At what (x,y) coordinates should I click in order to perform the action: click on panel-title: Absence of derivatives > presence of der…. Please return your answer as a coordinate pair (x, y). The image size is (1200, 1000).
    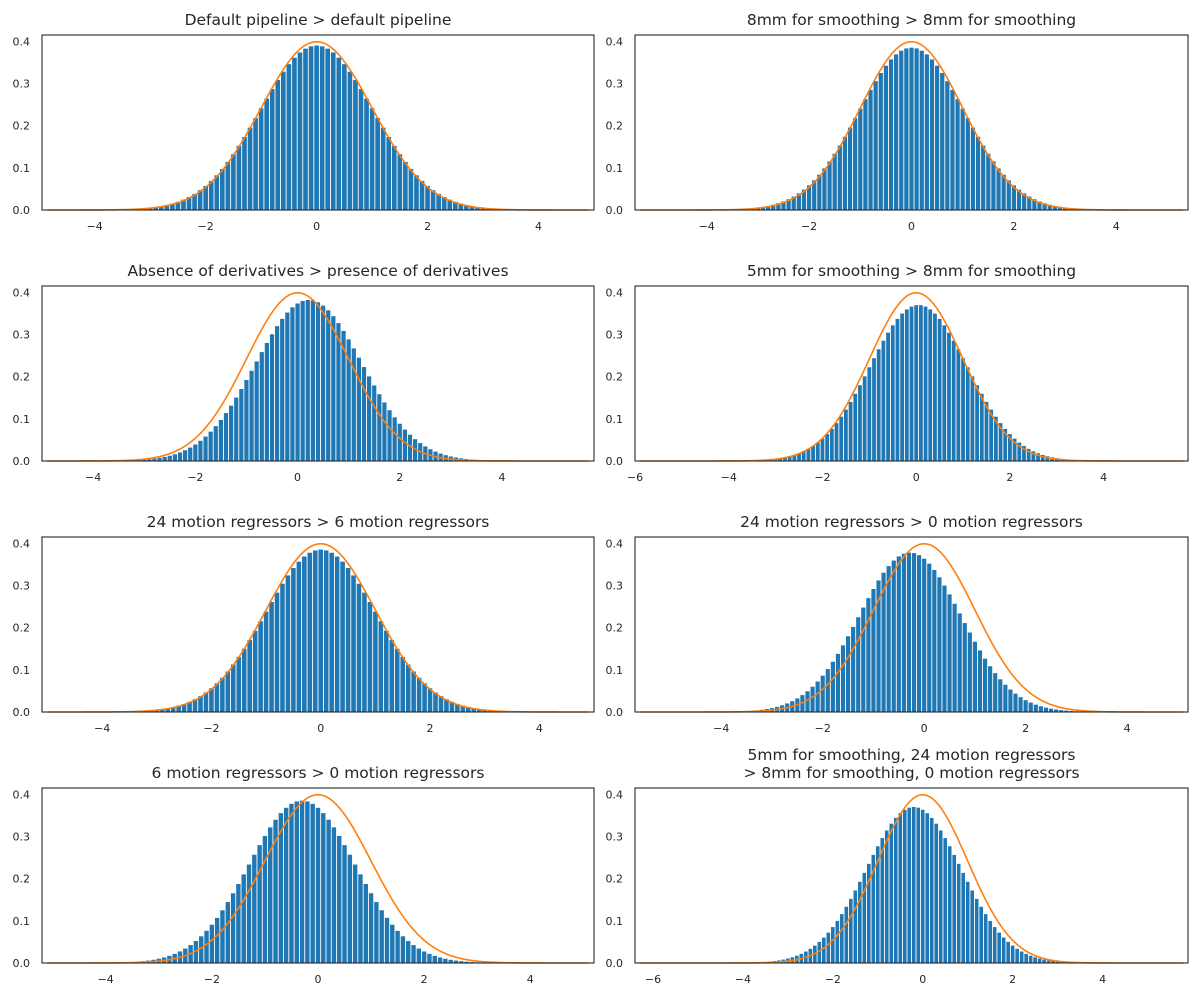
    Looking at the image, I should click on (317, 271).